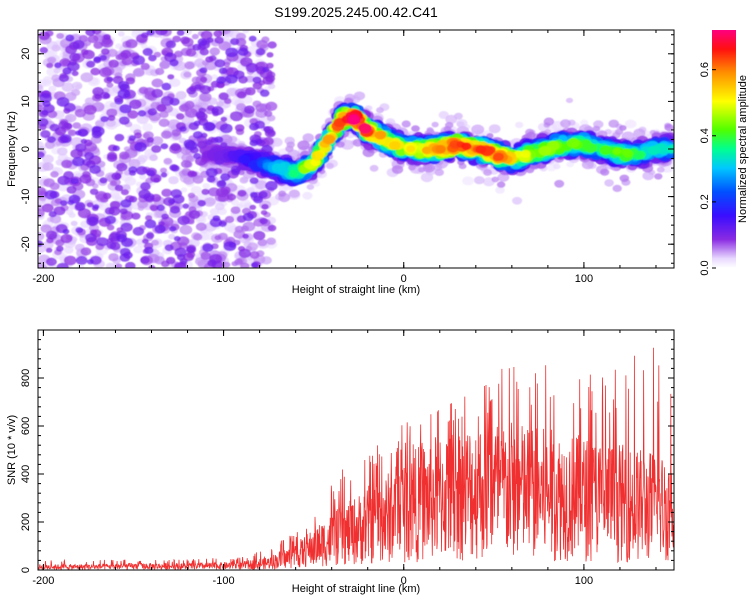  What do you see at coordinates (584, 581) in the screenshot?
I see `x-tick-label: 100` at bounding box center [584, 581].